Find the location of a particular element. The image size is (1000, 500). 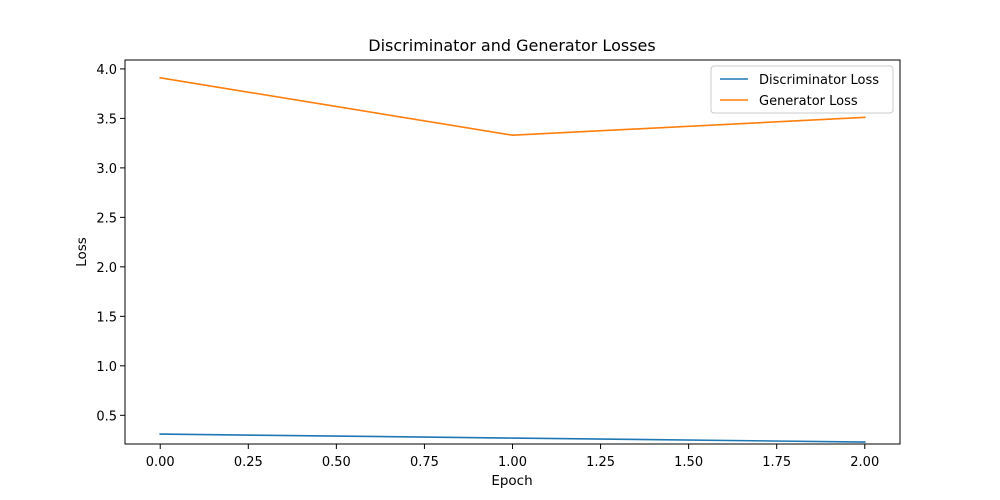

legend-label-generator-loss: Generator Loss is located at coordinates (808, 101).